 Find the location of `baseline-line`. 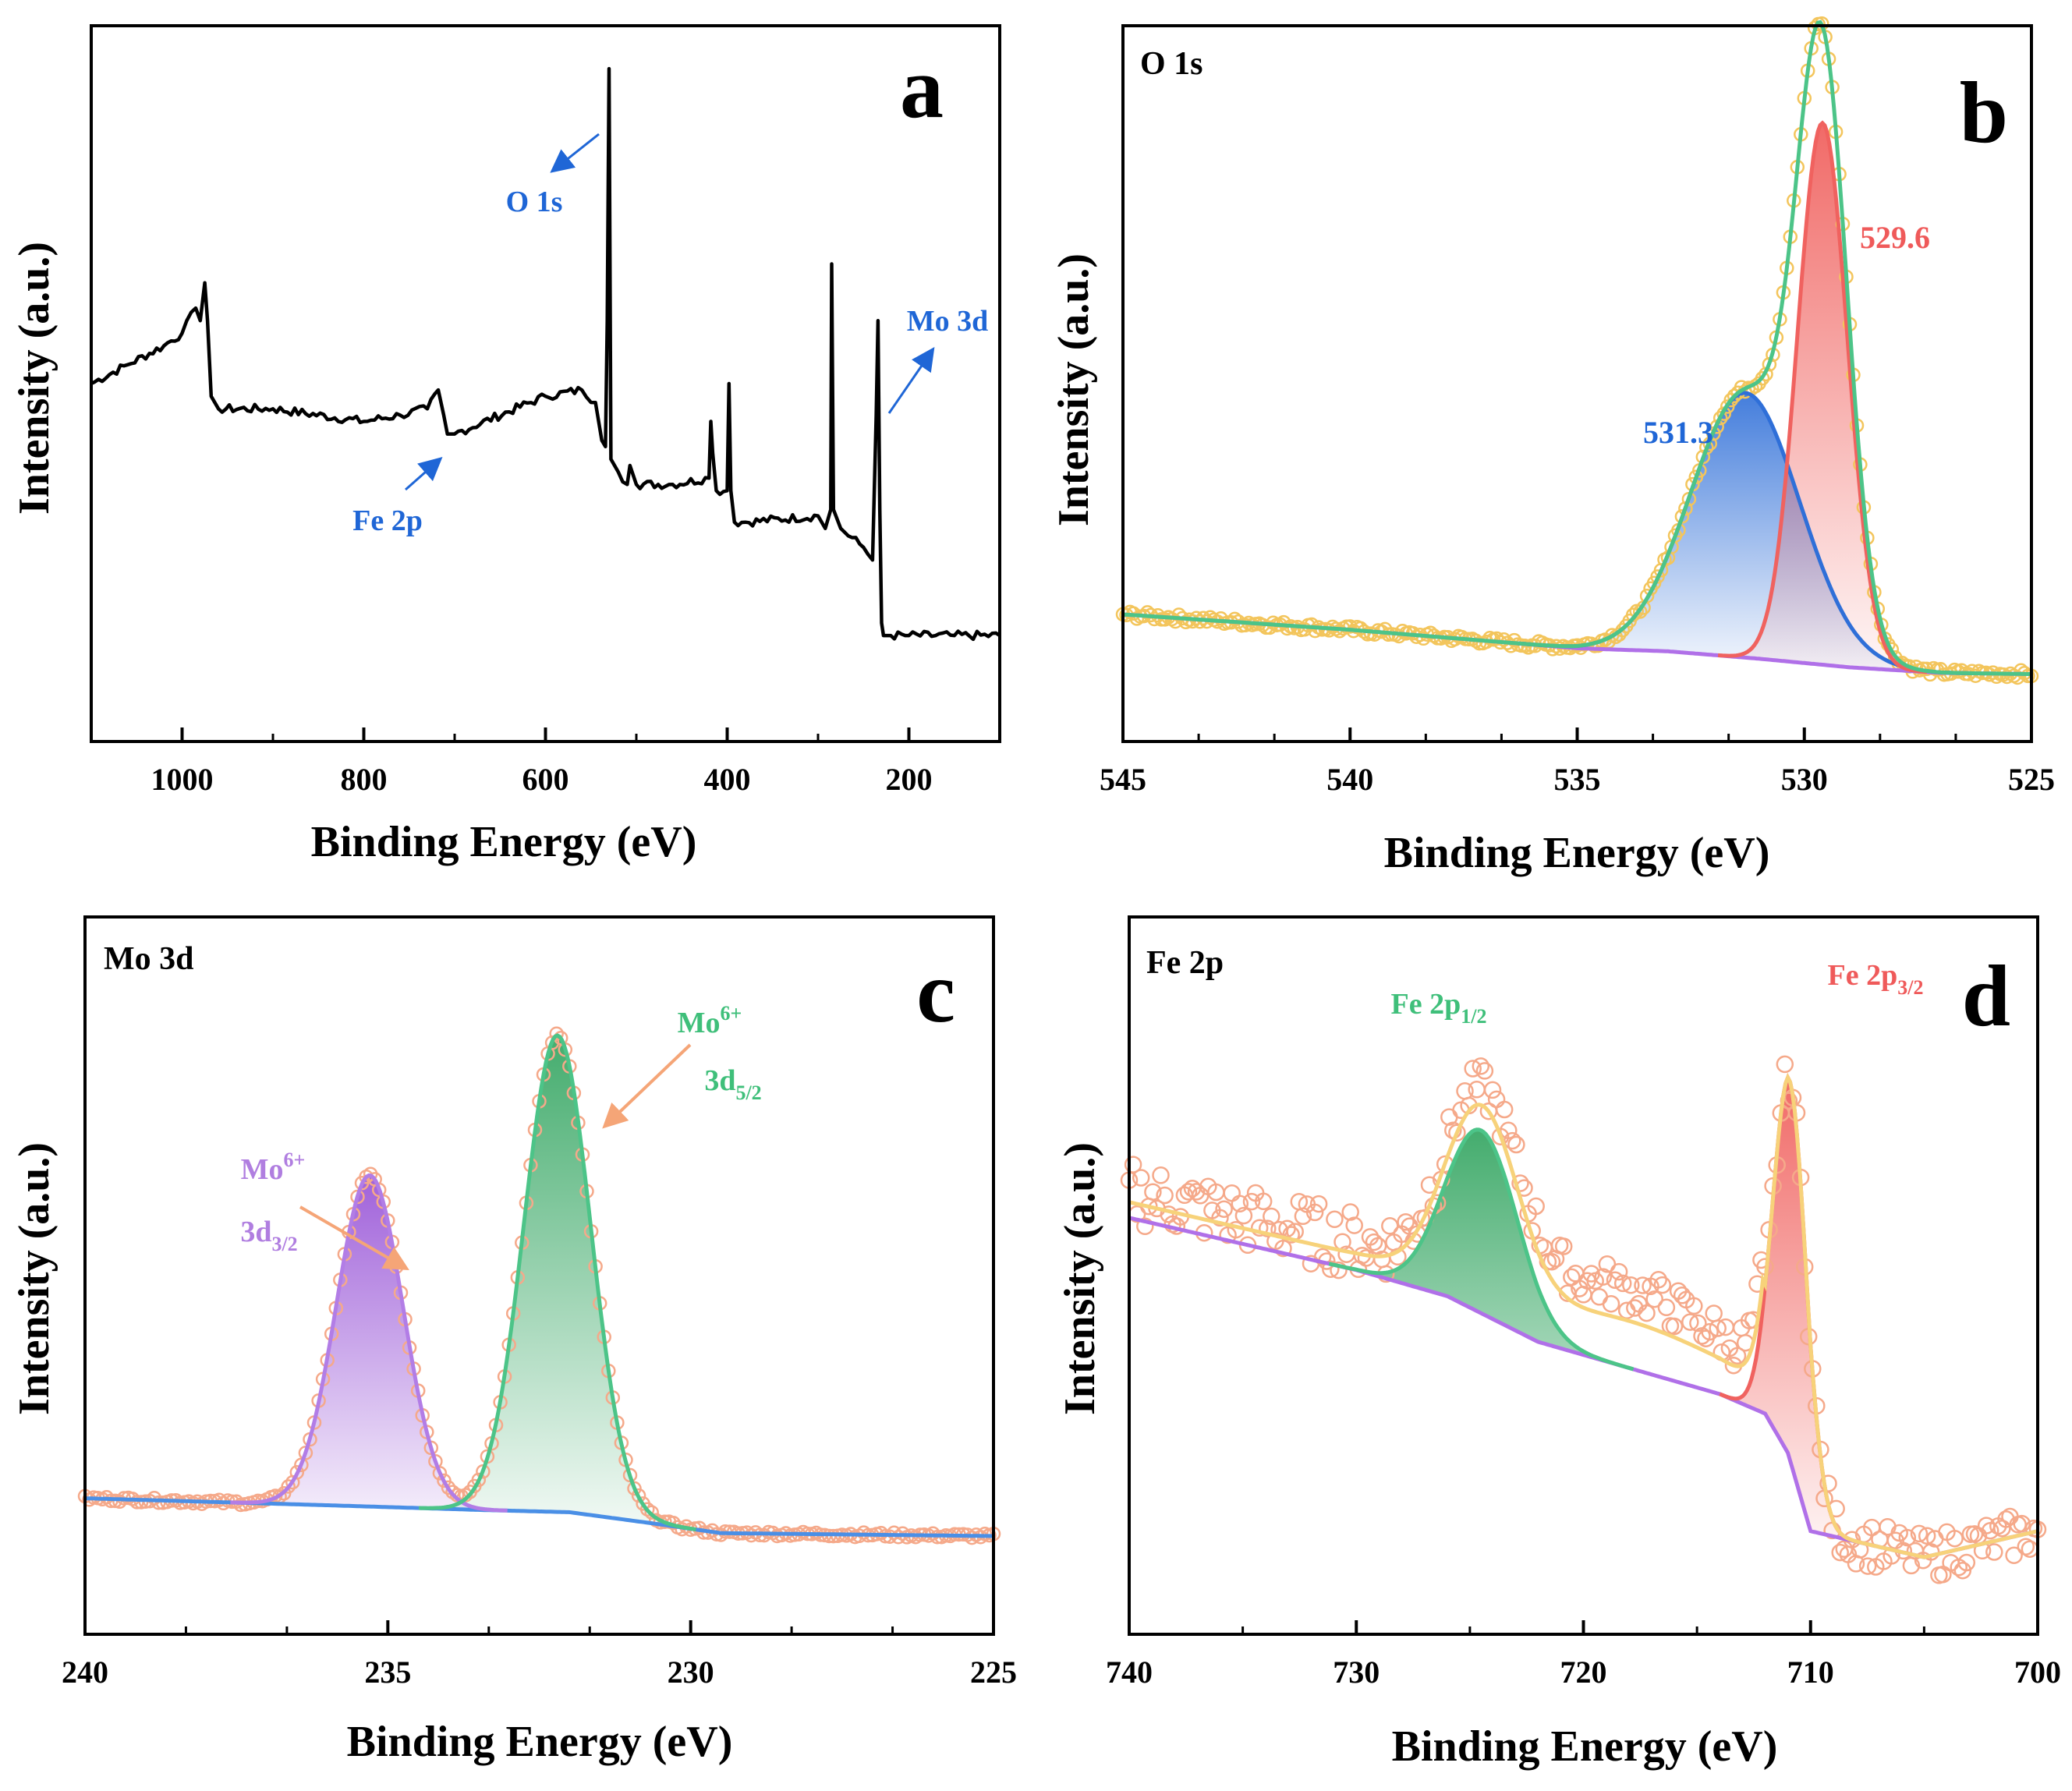

baseline-line is located at coordinates (1583, 1387).